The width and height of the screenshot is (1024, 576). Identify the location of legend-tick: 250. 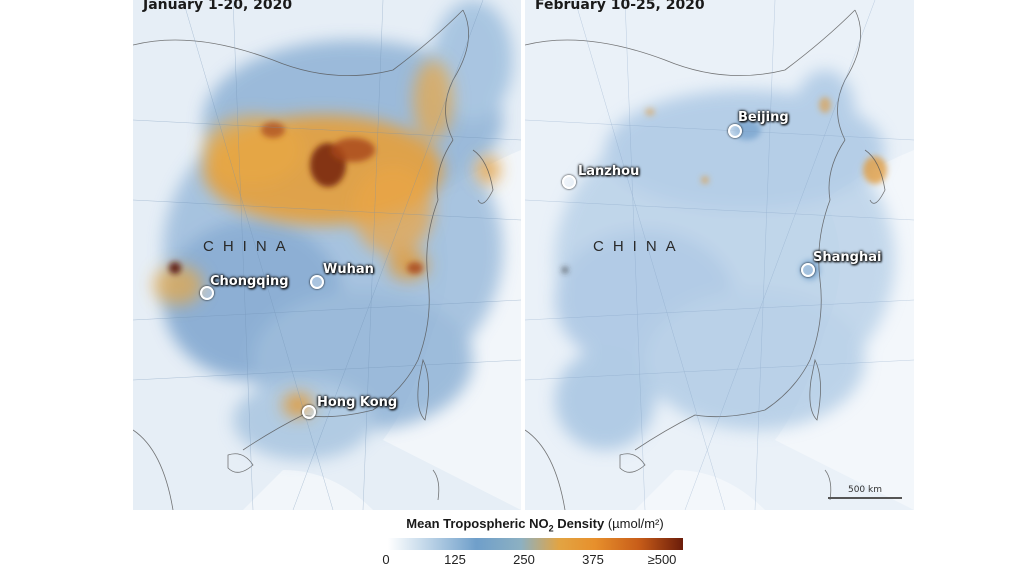
(524, 559).